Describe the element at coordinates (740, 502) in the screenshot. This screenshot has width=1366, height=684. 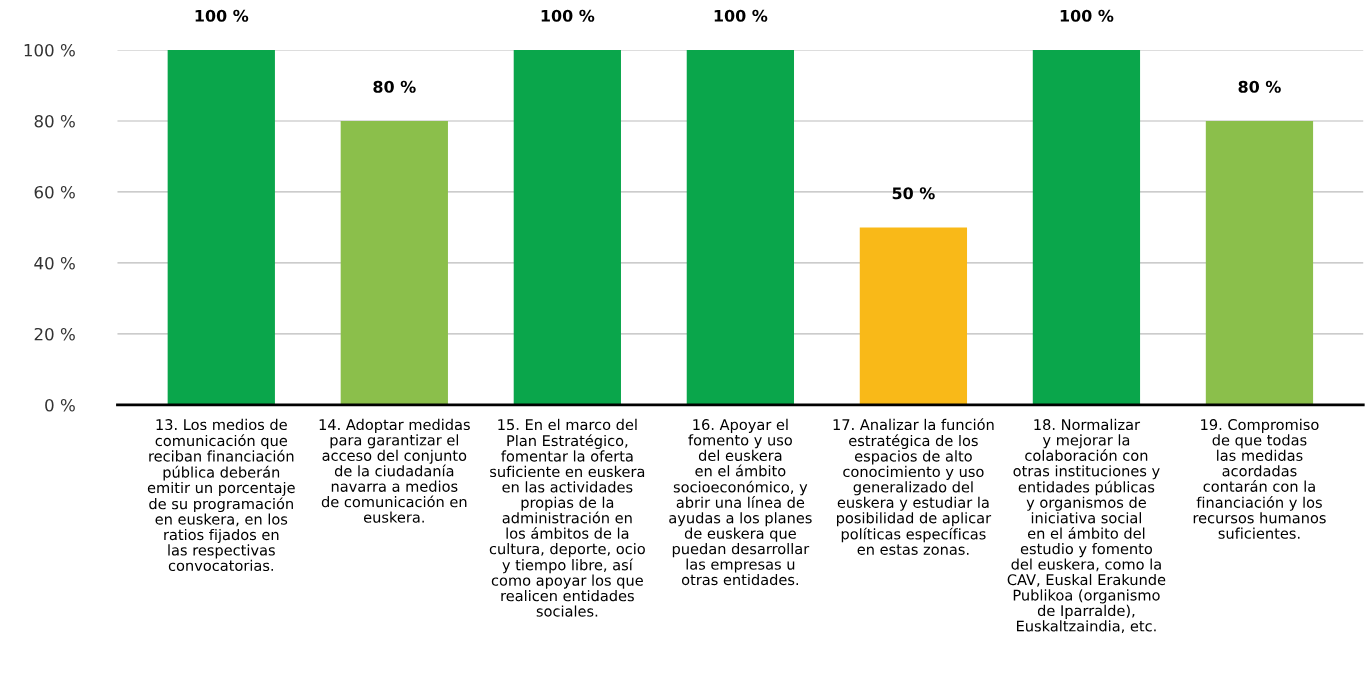
I see `category-label: 16. Apoyar el fomento y uso del euskera en el ámbito socioeconómico, y abrir una línea de ayudas a los planes de euskera que puedan desarrollar las empresas u otras entidades.` at that location.